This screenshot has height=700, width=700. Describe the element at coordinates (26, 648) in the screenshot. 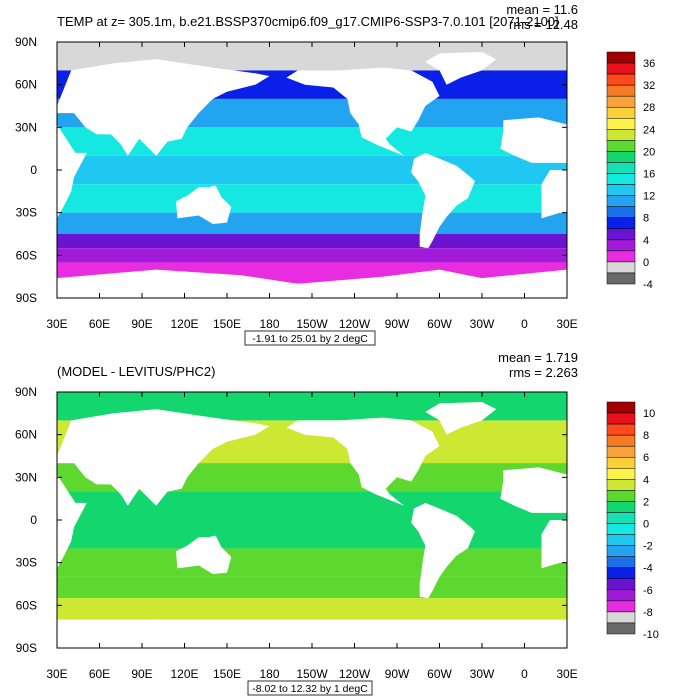

I see `y-tick-label: 90S` at that location.